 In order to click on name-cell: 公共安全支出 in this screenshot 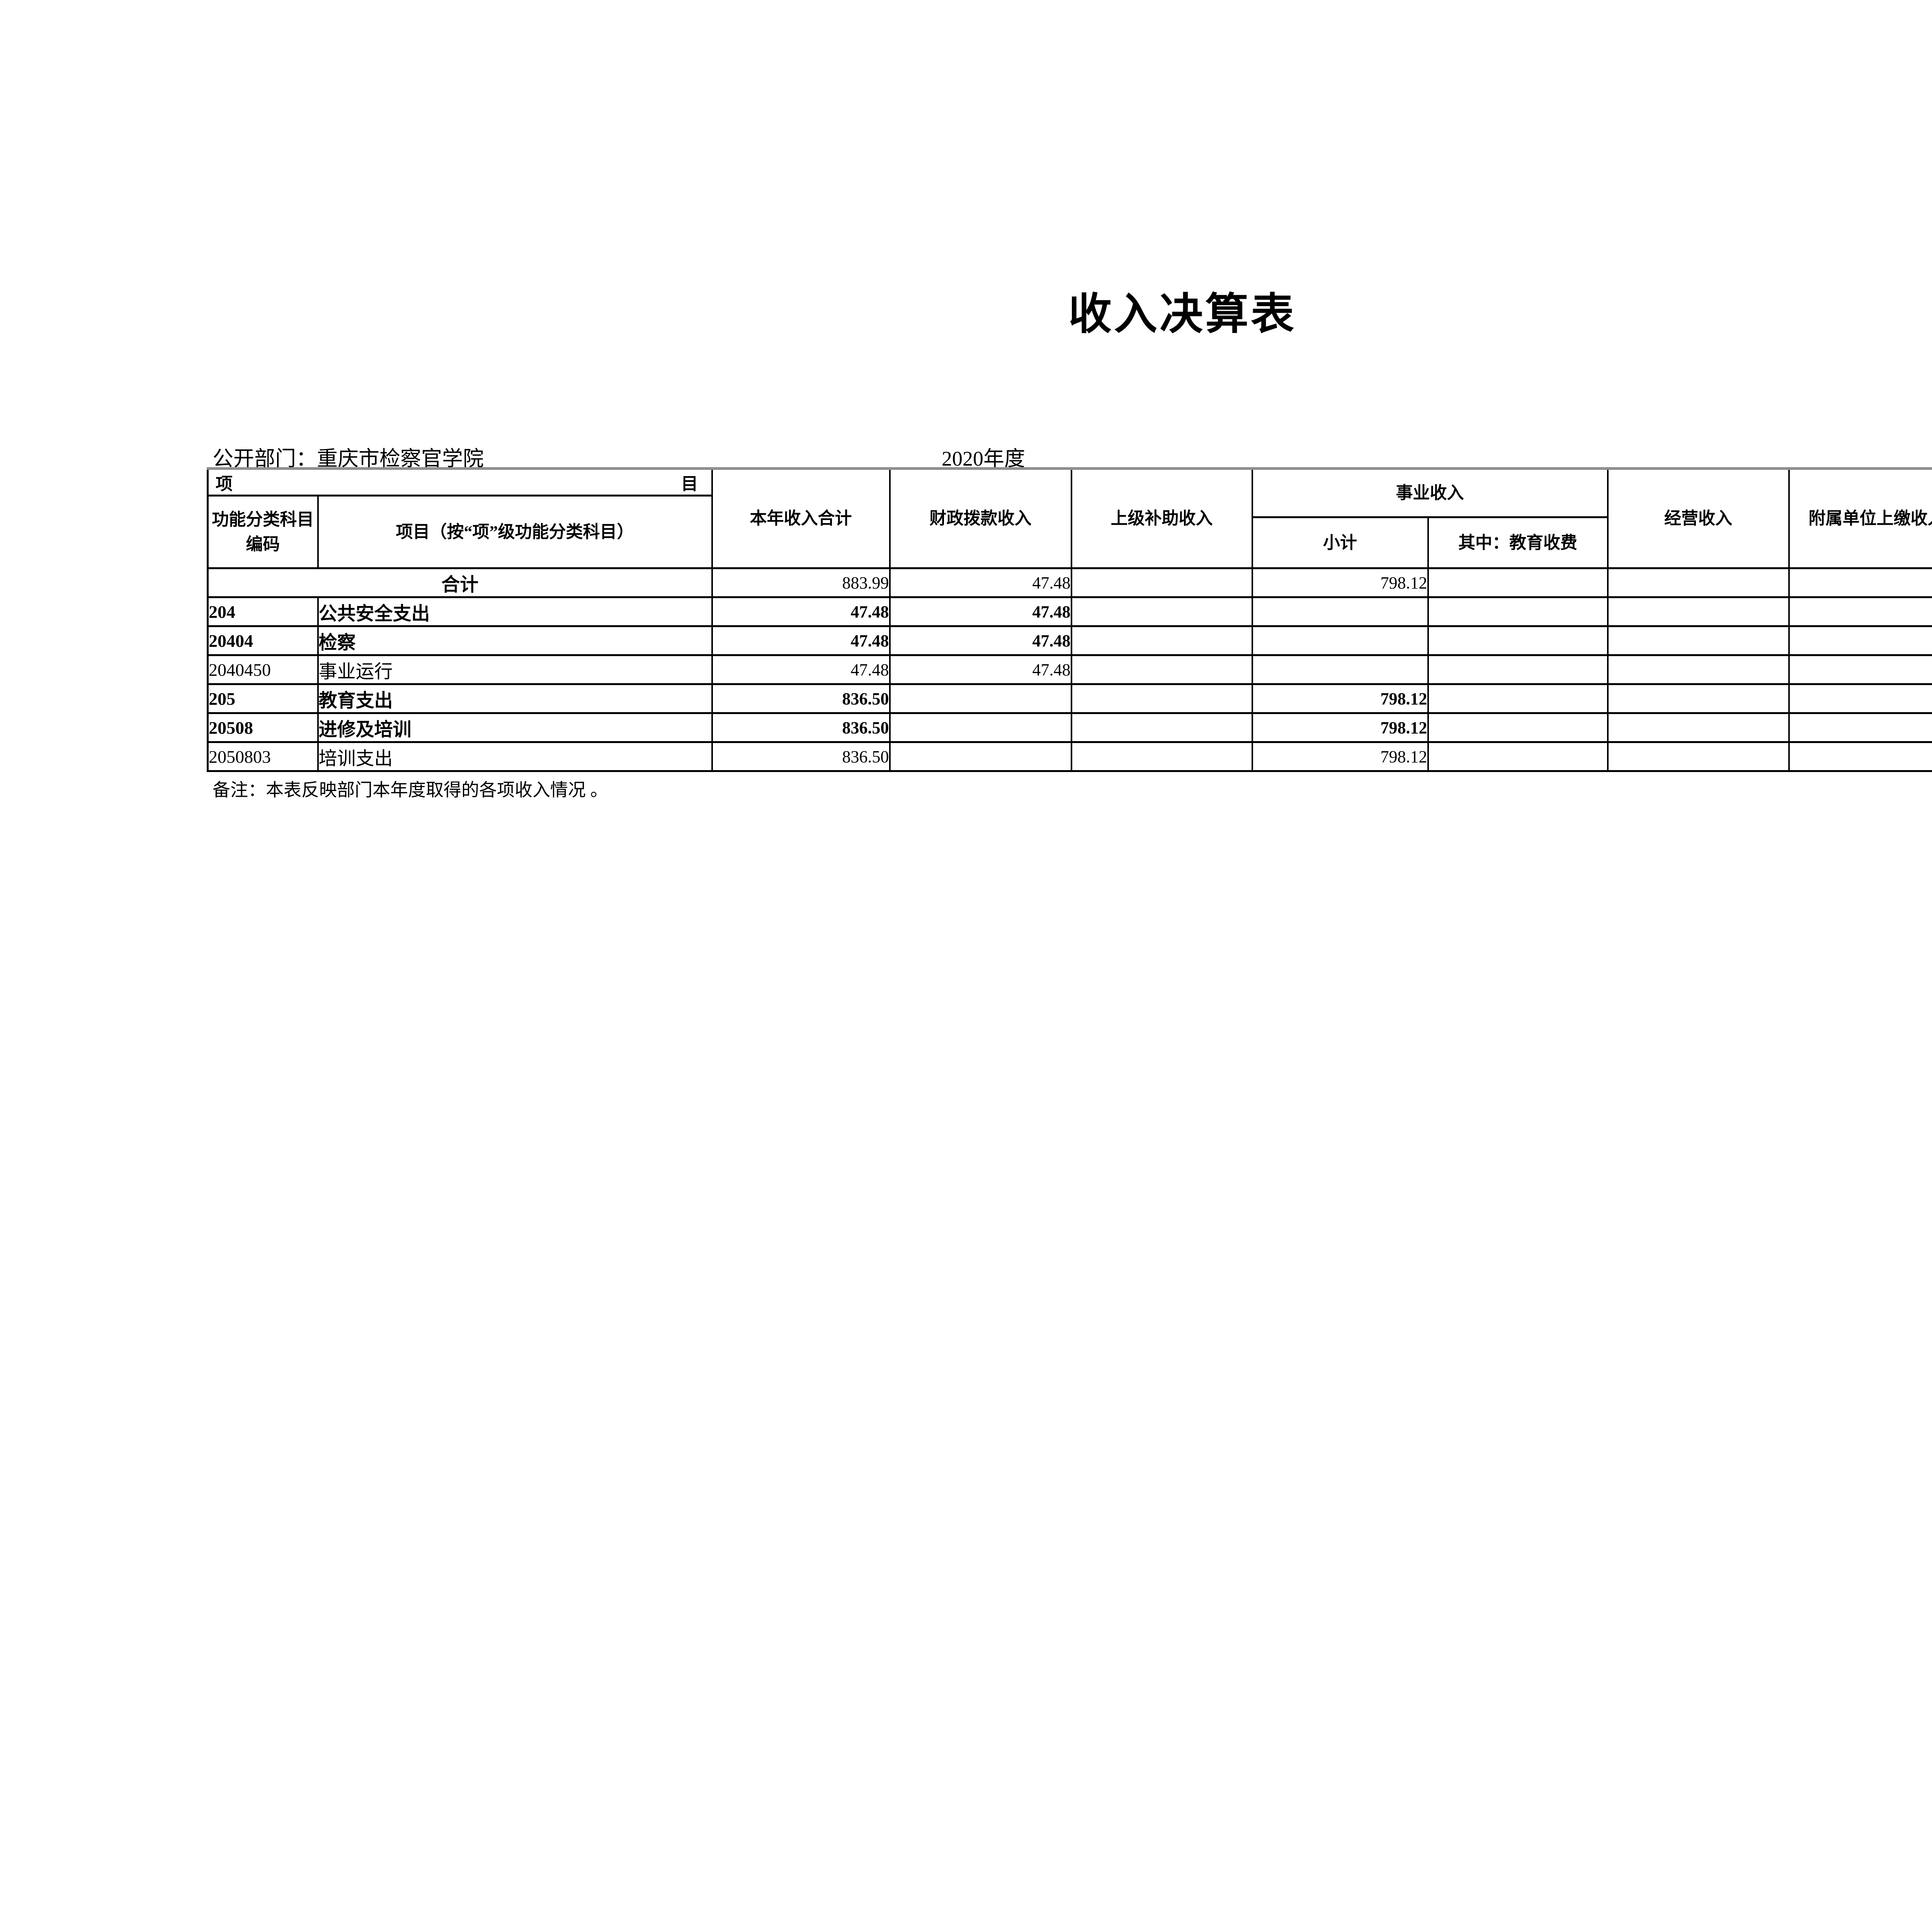, I will do `click(515, 611)`.